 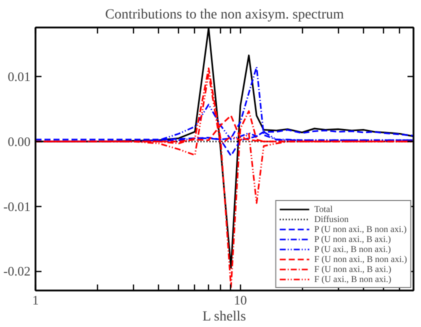 What do you see at coordinates (240, 300) in the screenshot?
I see `x-tick-label: 10` at bounding box center [240, 300].